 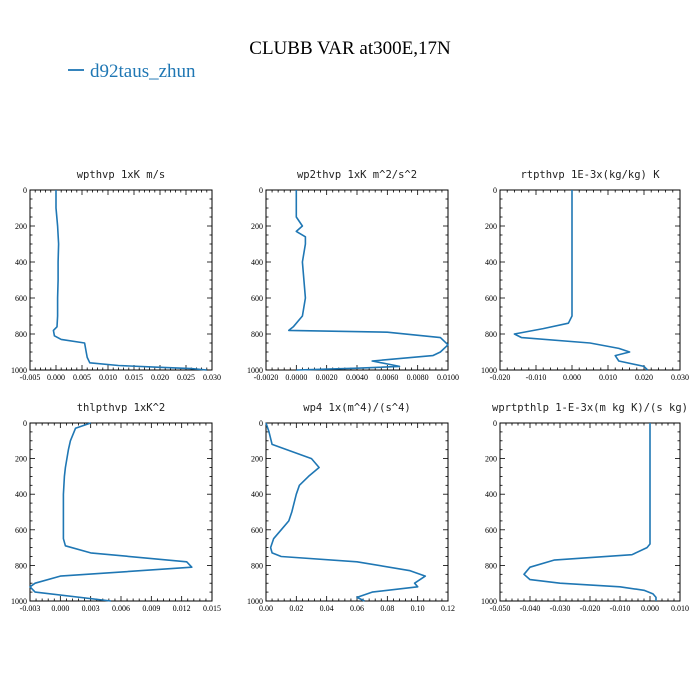 What do you see at coordinates (387, 608) in the screenshot?
I see `x-tick-label: 0.08` at bounding box center [387, 608].